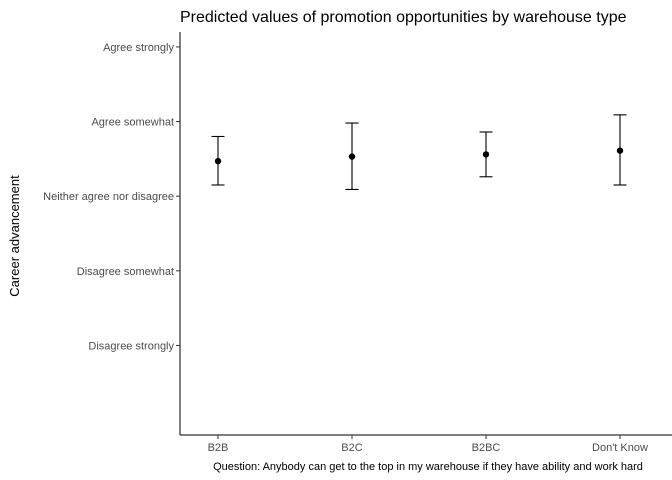 The height and width of the screenshot is (480, 672). What do you see at coordinates (125, 272) in the screenshot?
I see `y-tick-label: Disagree somewhat` at bounding box center [125, 272].